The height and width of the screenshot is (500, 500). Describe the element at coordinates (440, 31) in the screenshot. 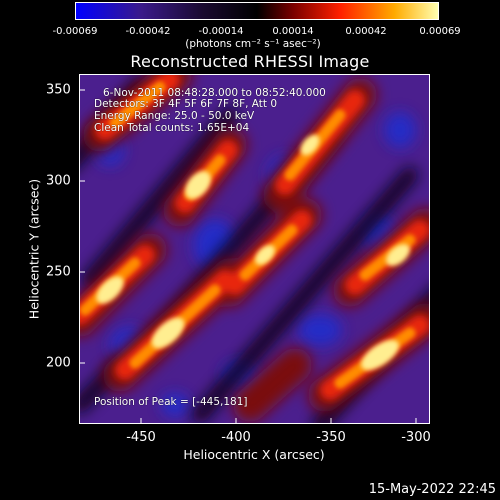

I see `colorbar-tick-label: 0.00069` at that location.